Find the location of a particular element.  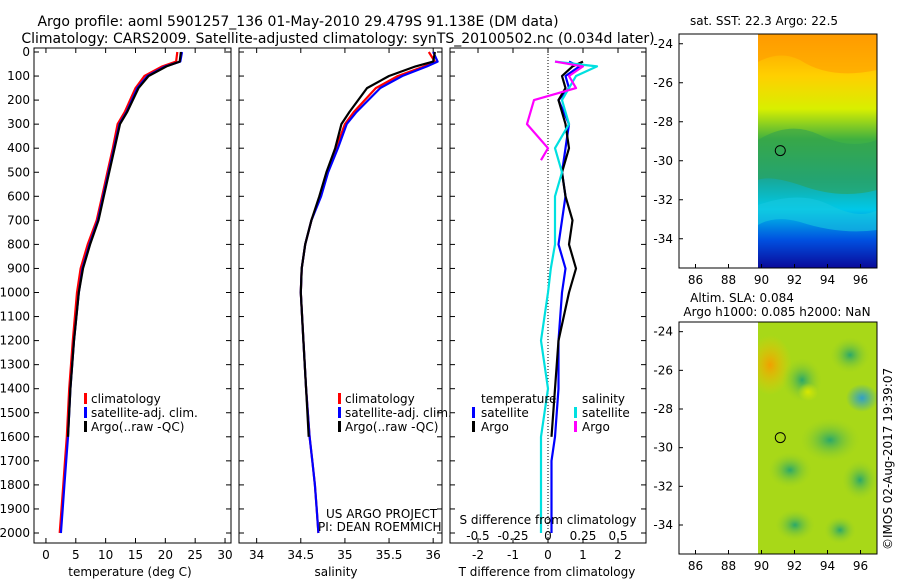

x-tick-label: 35.5 is located at coordinates (389, 555).